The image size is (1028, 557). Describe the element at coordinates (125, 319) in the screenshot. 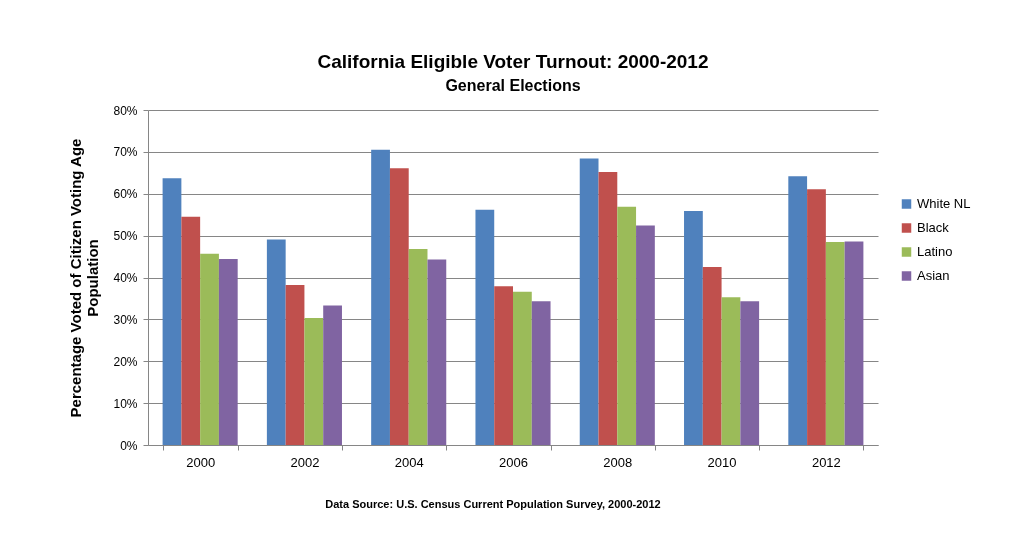

I see `y-tick-label: 30%` at that location.